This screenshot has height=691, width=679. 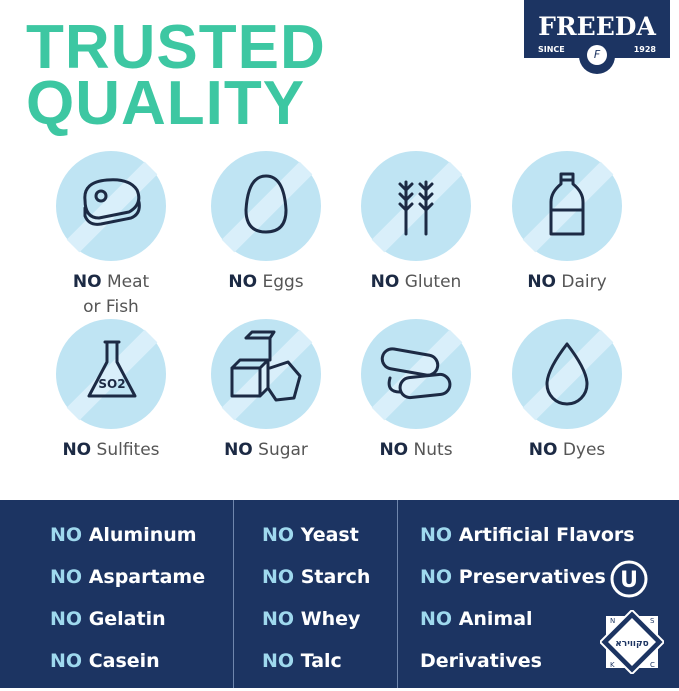 I want to click on exclusion-item: NO Aspartame, so click(x=128, y=577).